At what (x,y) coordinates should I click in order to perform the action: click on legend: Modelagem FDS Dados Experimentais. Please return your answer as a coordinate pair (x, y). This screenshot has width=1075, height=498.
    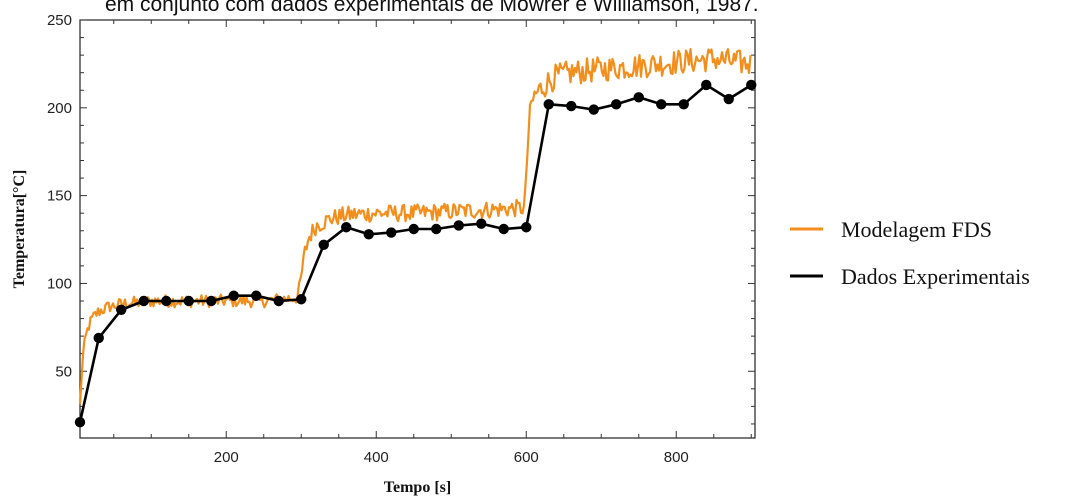
    Looking at the image, I should click on (910, 253).